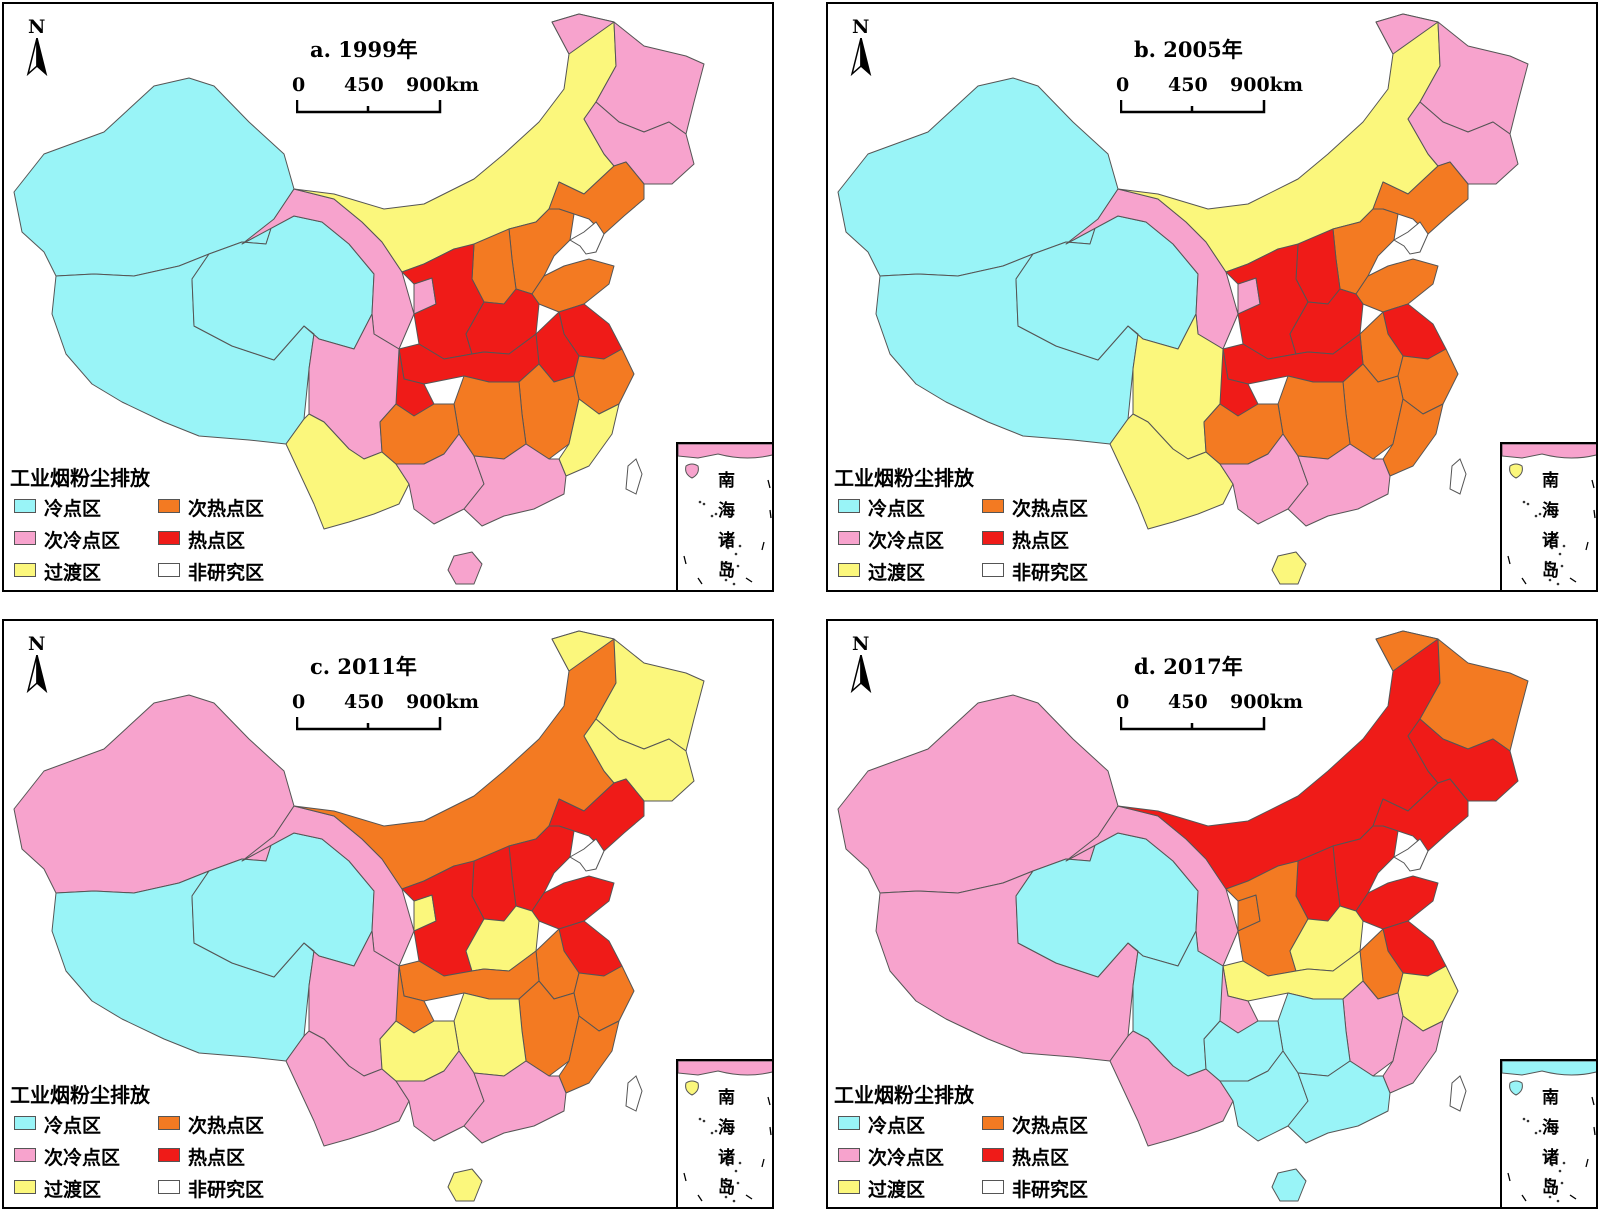 The width and height of the screenshot is (1600, 1210). Describe the element at coordinates (217, 1158) in the screenshot. I see `legend-label: 热点区` at that location.